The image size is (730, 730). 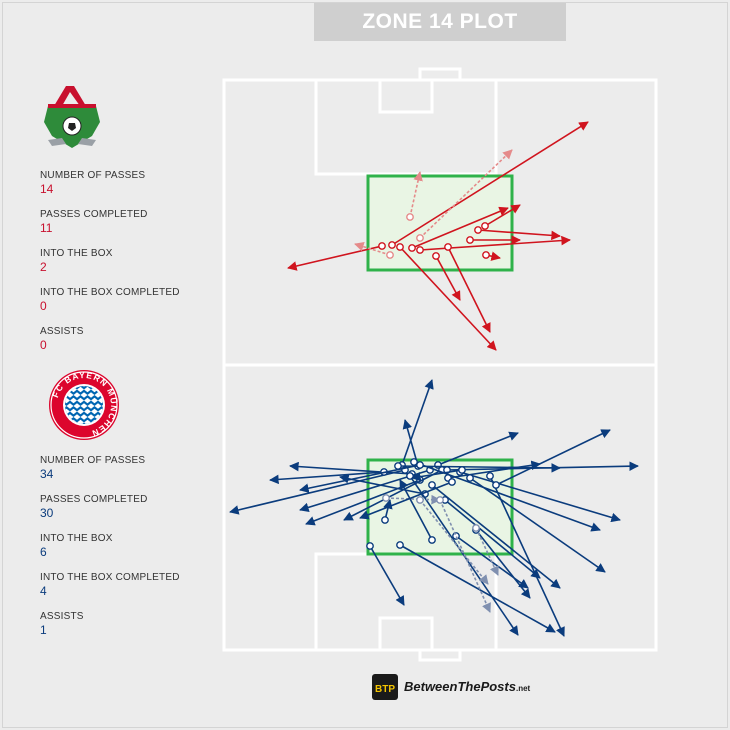 What do you see at coordinates (406, 96) in the screenshot?
I see `top-six-yard-box` at bounding box center [406, 96].